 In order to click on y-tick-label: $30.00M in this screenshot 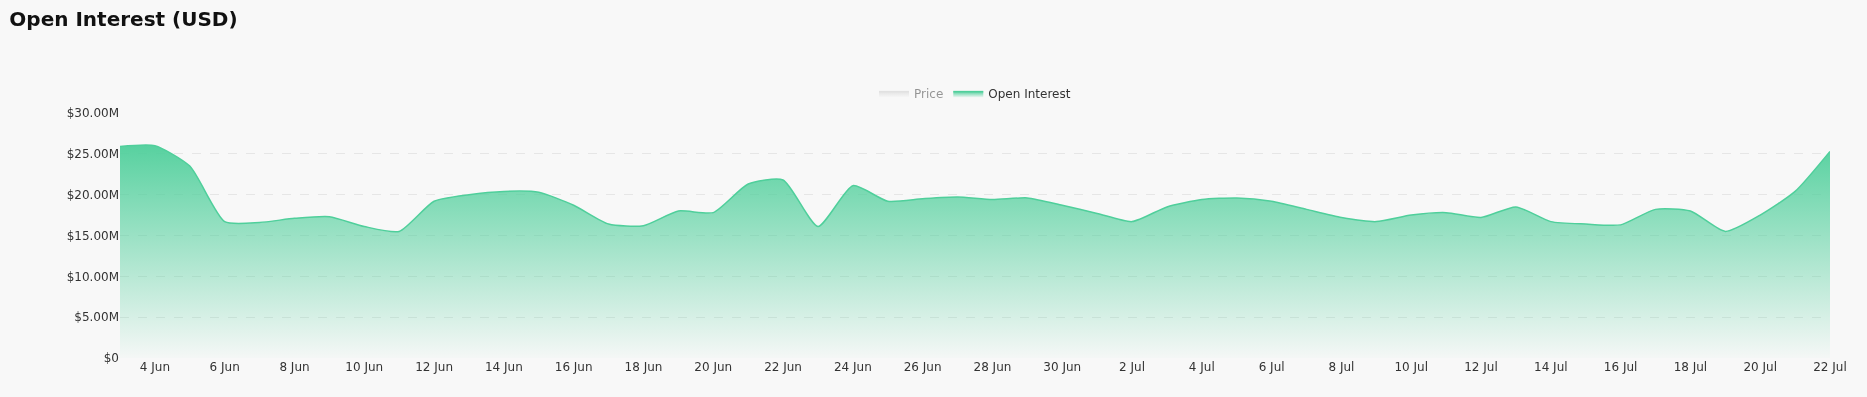, I will do `click(92, 113)`.